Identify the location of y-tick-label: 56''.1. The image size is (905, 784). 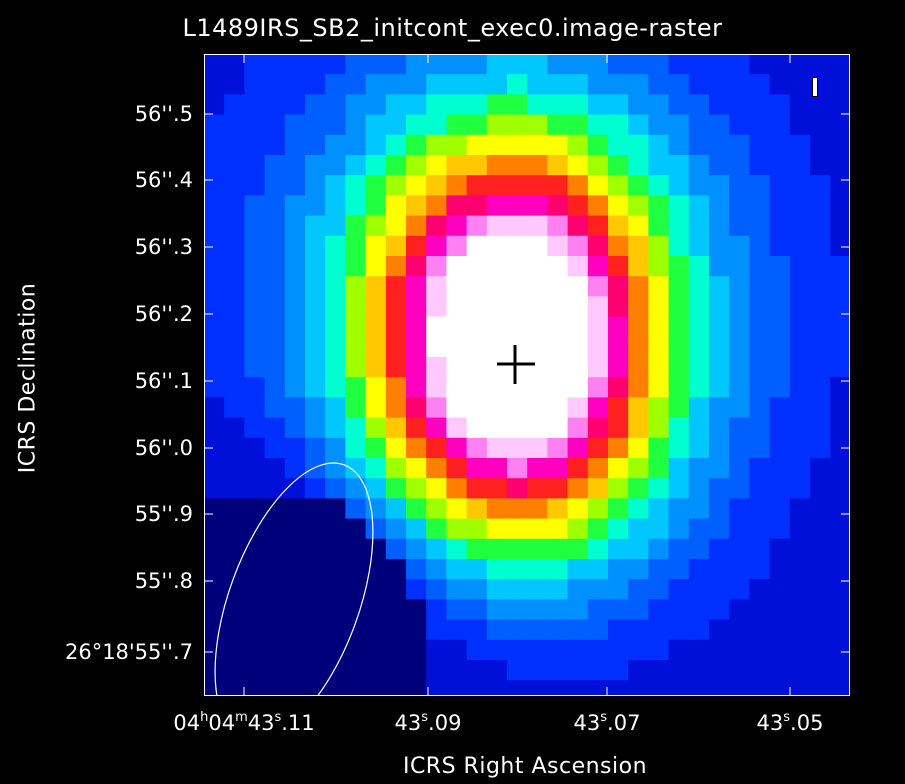
(163, 381).